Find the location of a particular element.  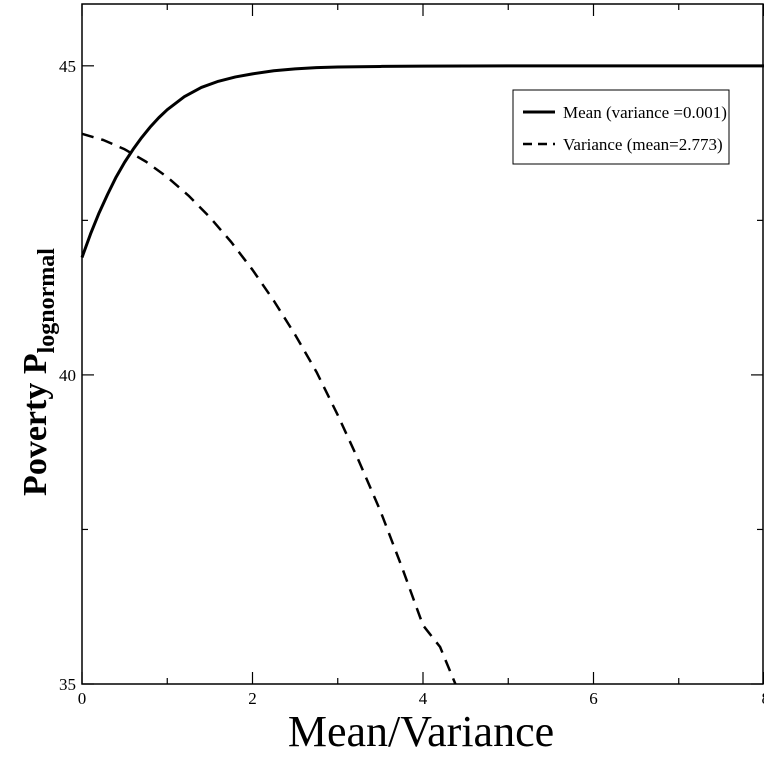

legend-label-variance: Variance (mean=2.773) is located at coordinates (643, 144).